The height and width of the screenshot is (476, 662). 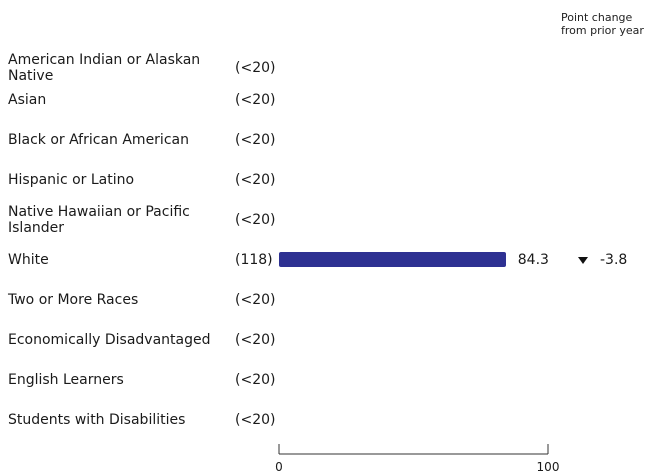 What do you see at coordinates (97, 420) in the screenshot?
I see `category-label: Students with Disabilities` at bounding box center [97, 420].